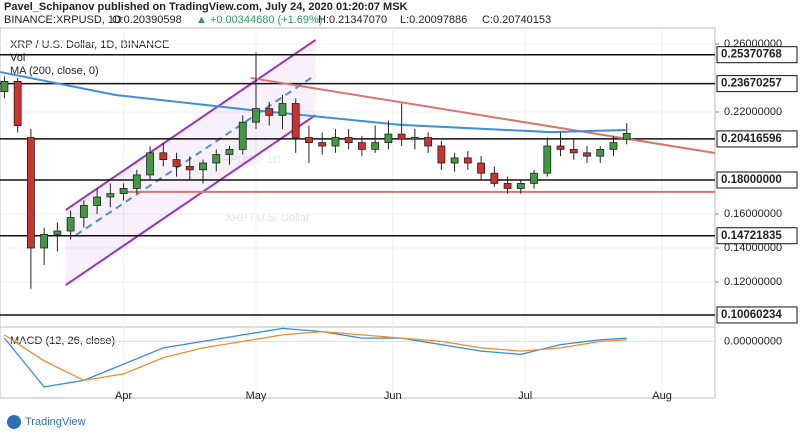 Image resolution: width=800 pixels, height=437 pixels. I want to click on legend-title: XRP / U.S. Dollar, 1D, BINANCE, so click(89, 45).